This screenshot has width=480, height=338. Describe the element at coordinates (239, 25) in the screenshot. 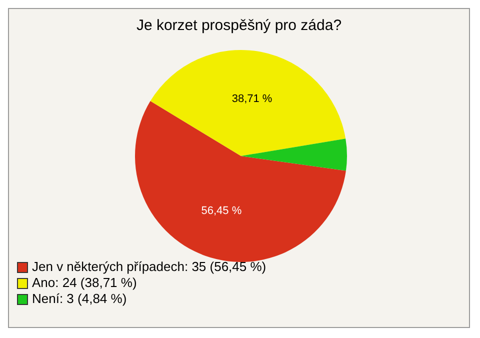

I see `chart-title: Je korzet prospěšný pro záda?` at that location.